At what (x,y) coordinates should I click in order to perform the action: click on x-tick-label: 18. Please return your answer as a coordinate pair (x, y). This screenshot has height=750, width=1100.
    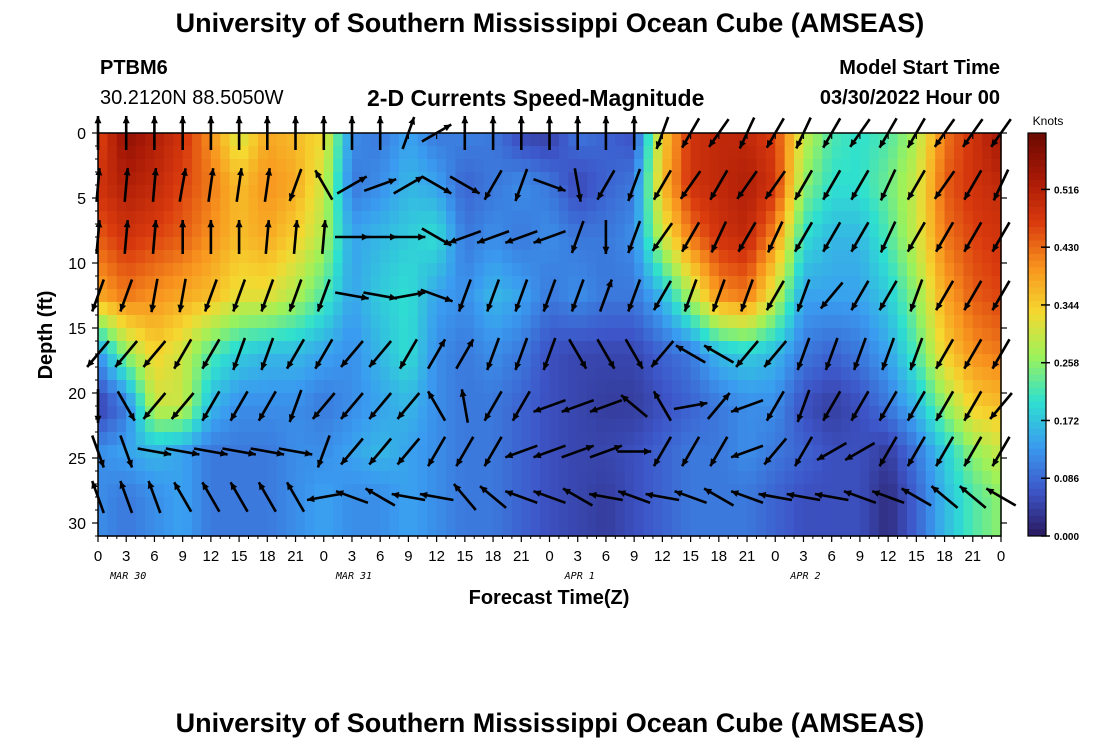
    Looking at the image, I should click on (267, 556).